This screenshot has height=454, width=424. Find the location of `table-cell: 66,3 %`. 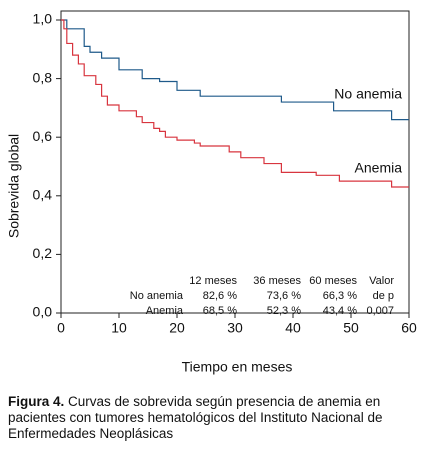

table-cell: 66,3 % is located at coordinates (340, 296).